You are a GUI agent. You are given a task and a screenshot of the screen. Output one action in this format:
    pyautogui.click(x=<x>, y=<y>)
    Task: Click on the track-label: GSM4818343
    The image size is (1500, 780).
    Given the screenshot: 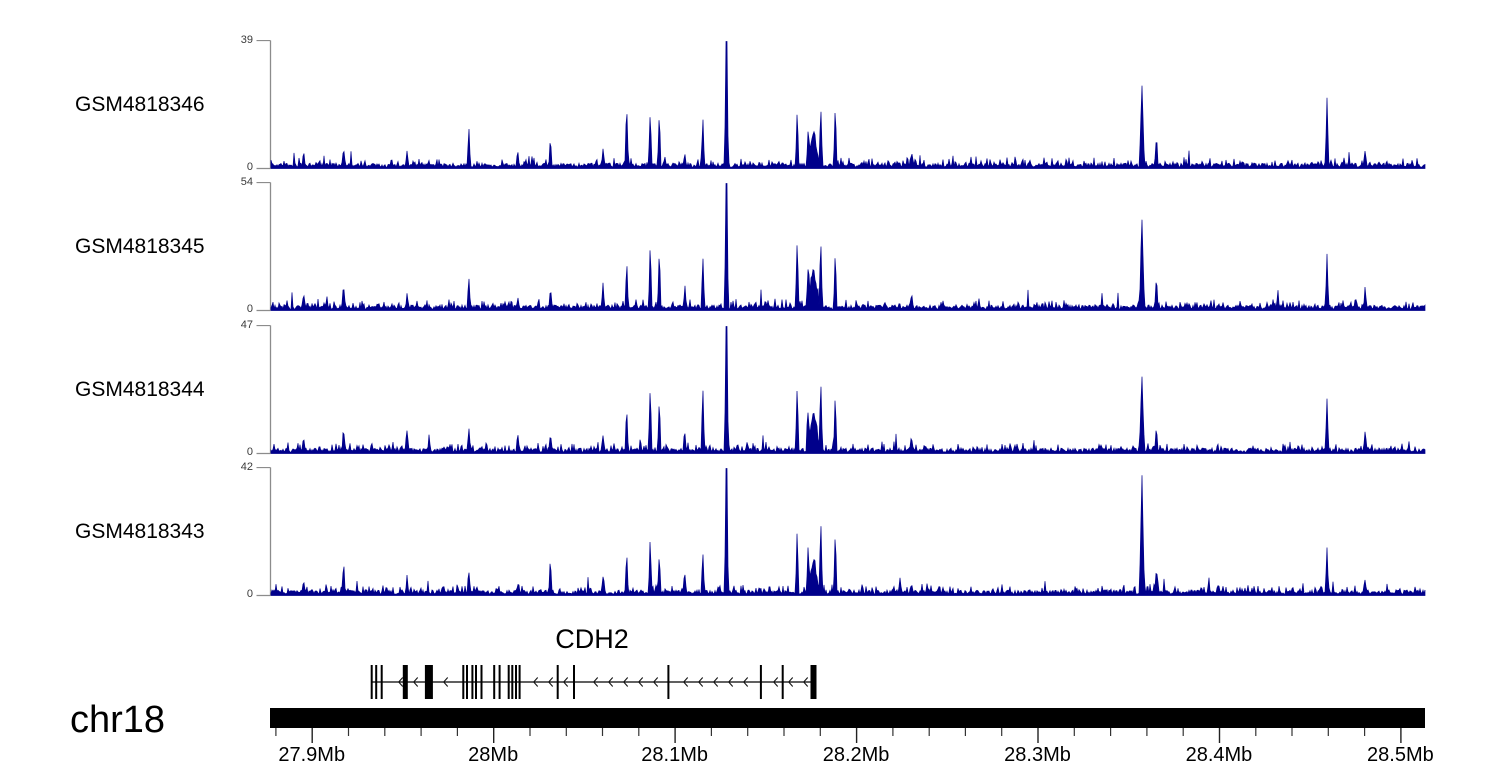 What is the action you would take?
    pyautogui.click(x=140, y=531)
    